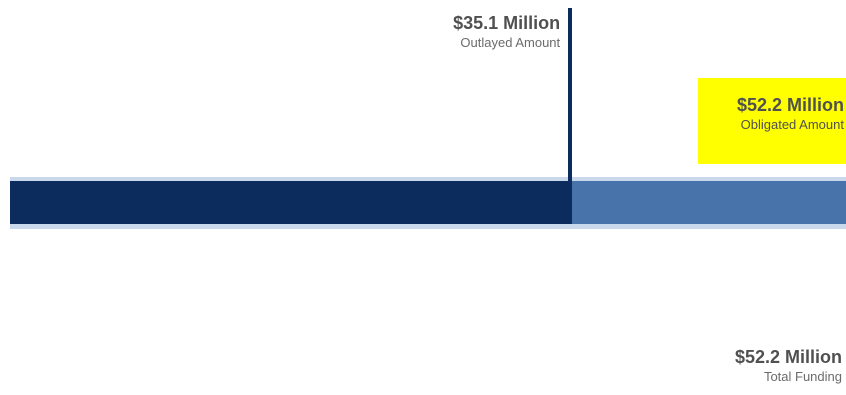  I want to click on total-funding-caption: Total Funding, so click(802, 376).